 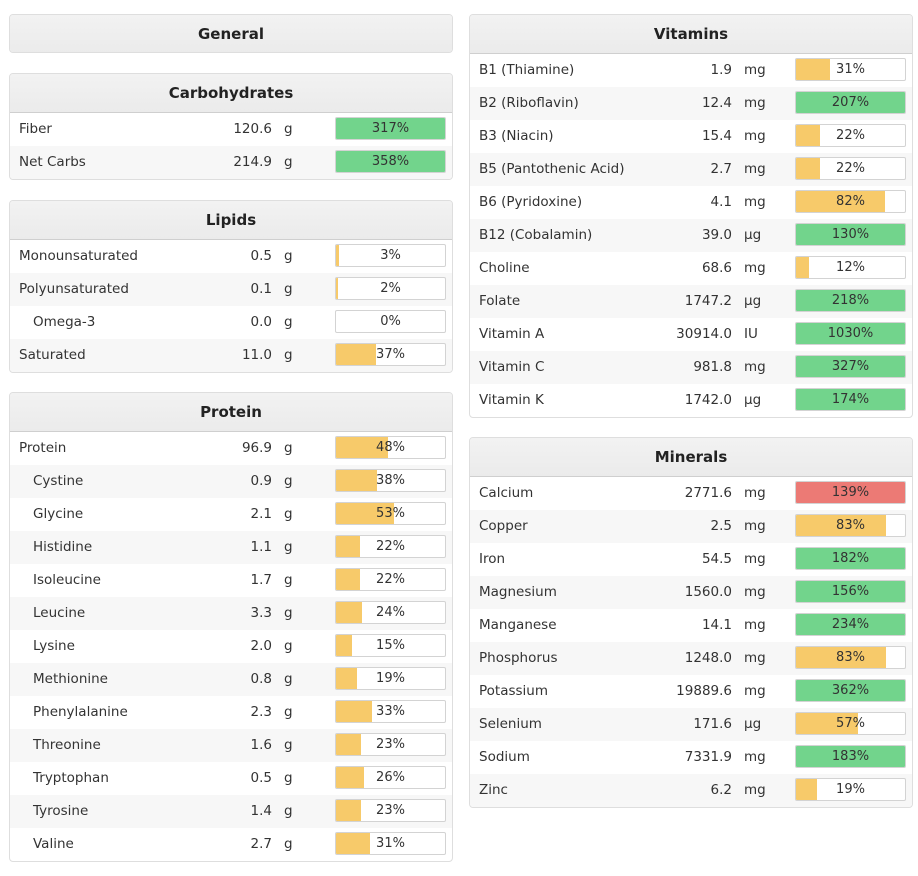 I want to click on nutrient-row: Valine 2.7 g 31%, so click(x=231, y=844).